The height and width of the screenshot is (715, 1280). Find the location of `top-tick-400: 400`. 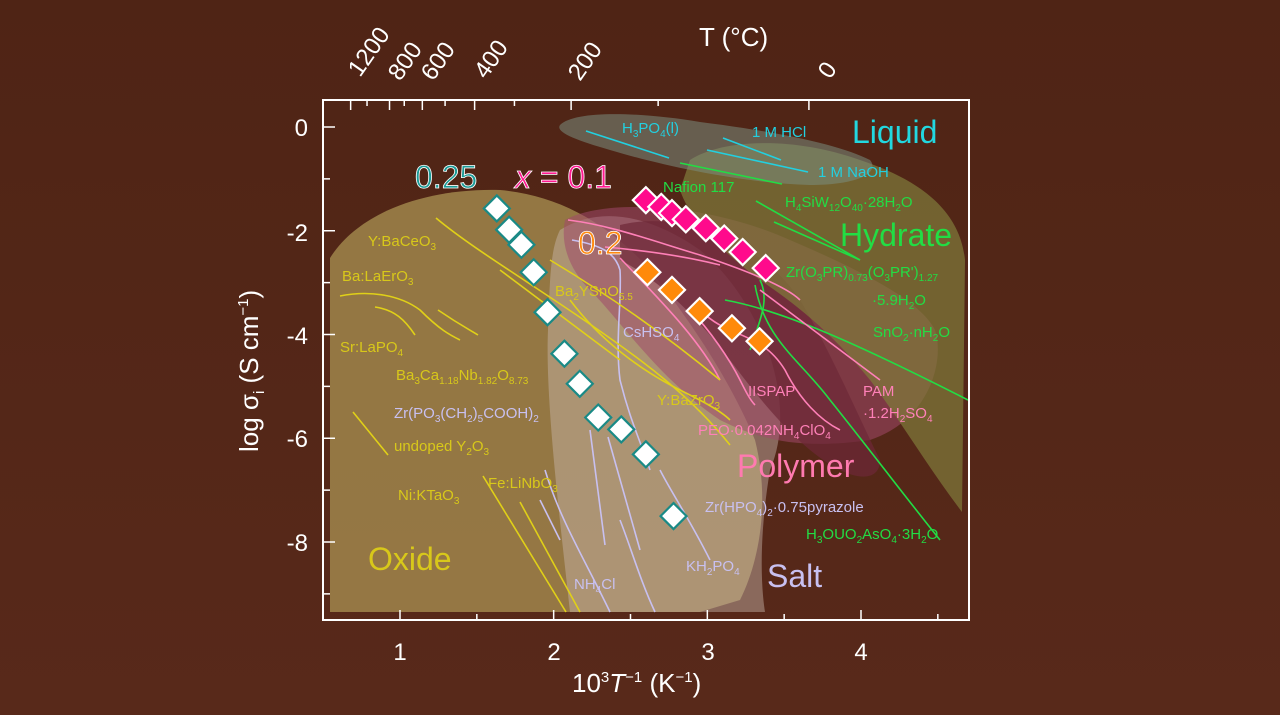

top-tick-400: 400 is located at coordinates (491, 59).